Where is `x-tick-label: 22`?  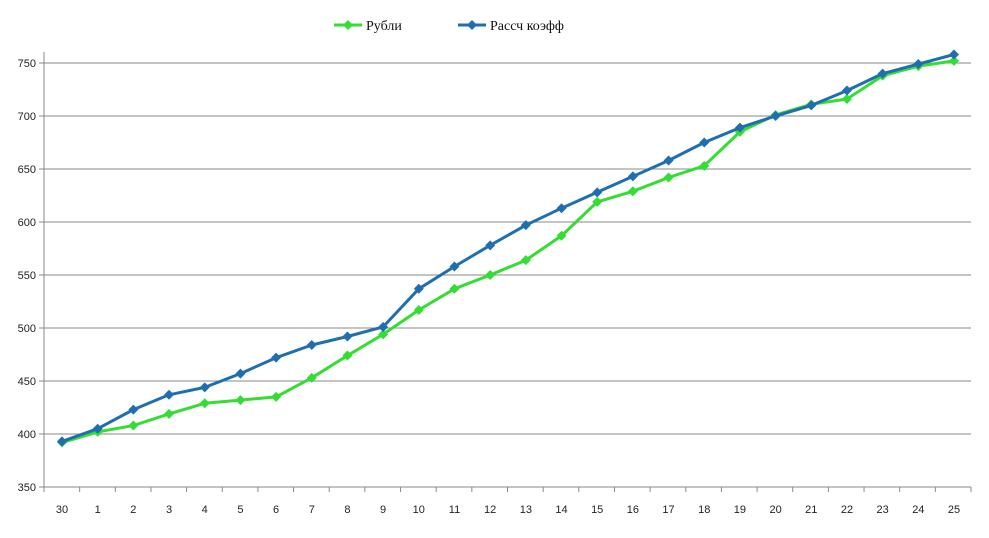
x-tick-label: 22 is located at coordinates (847, 510).